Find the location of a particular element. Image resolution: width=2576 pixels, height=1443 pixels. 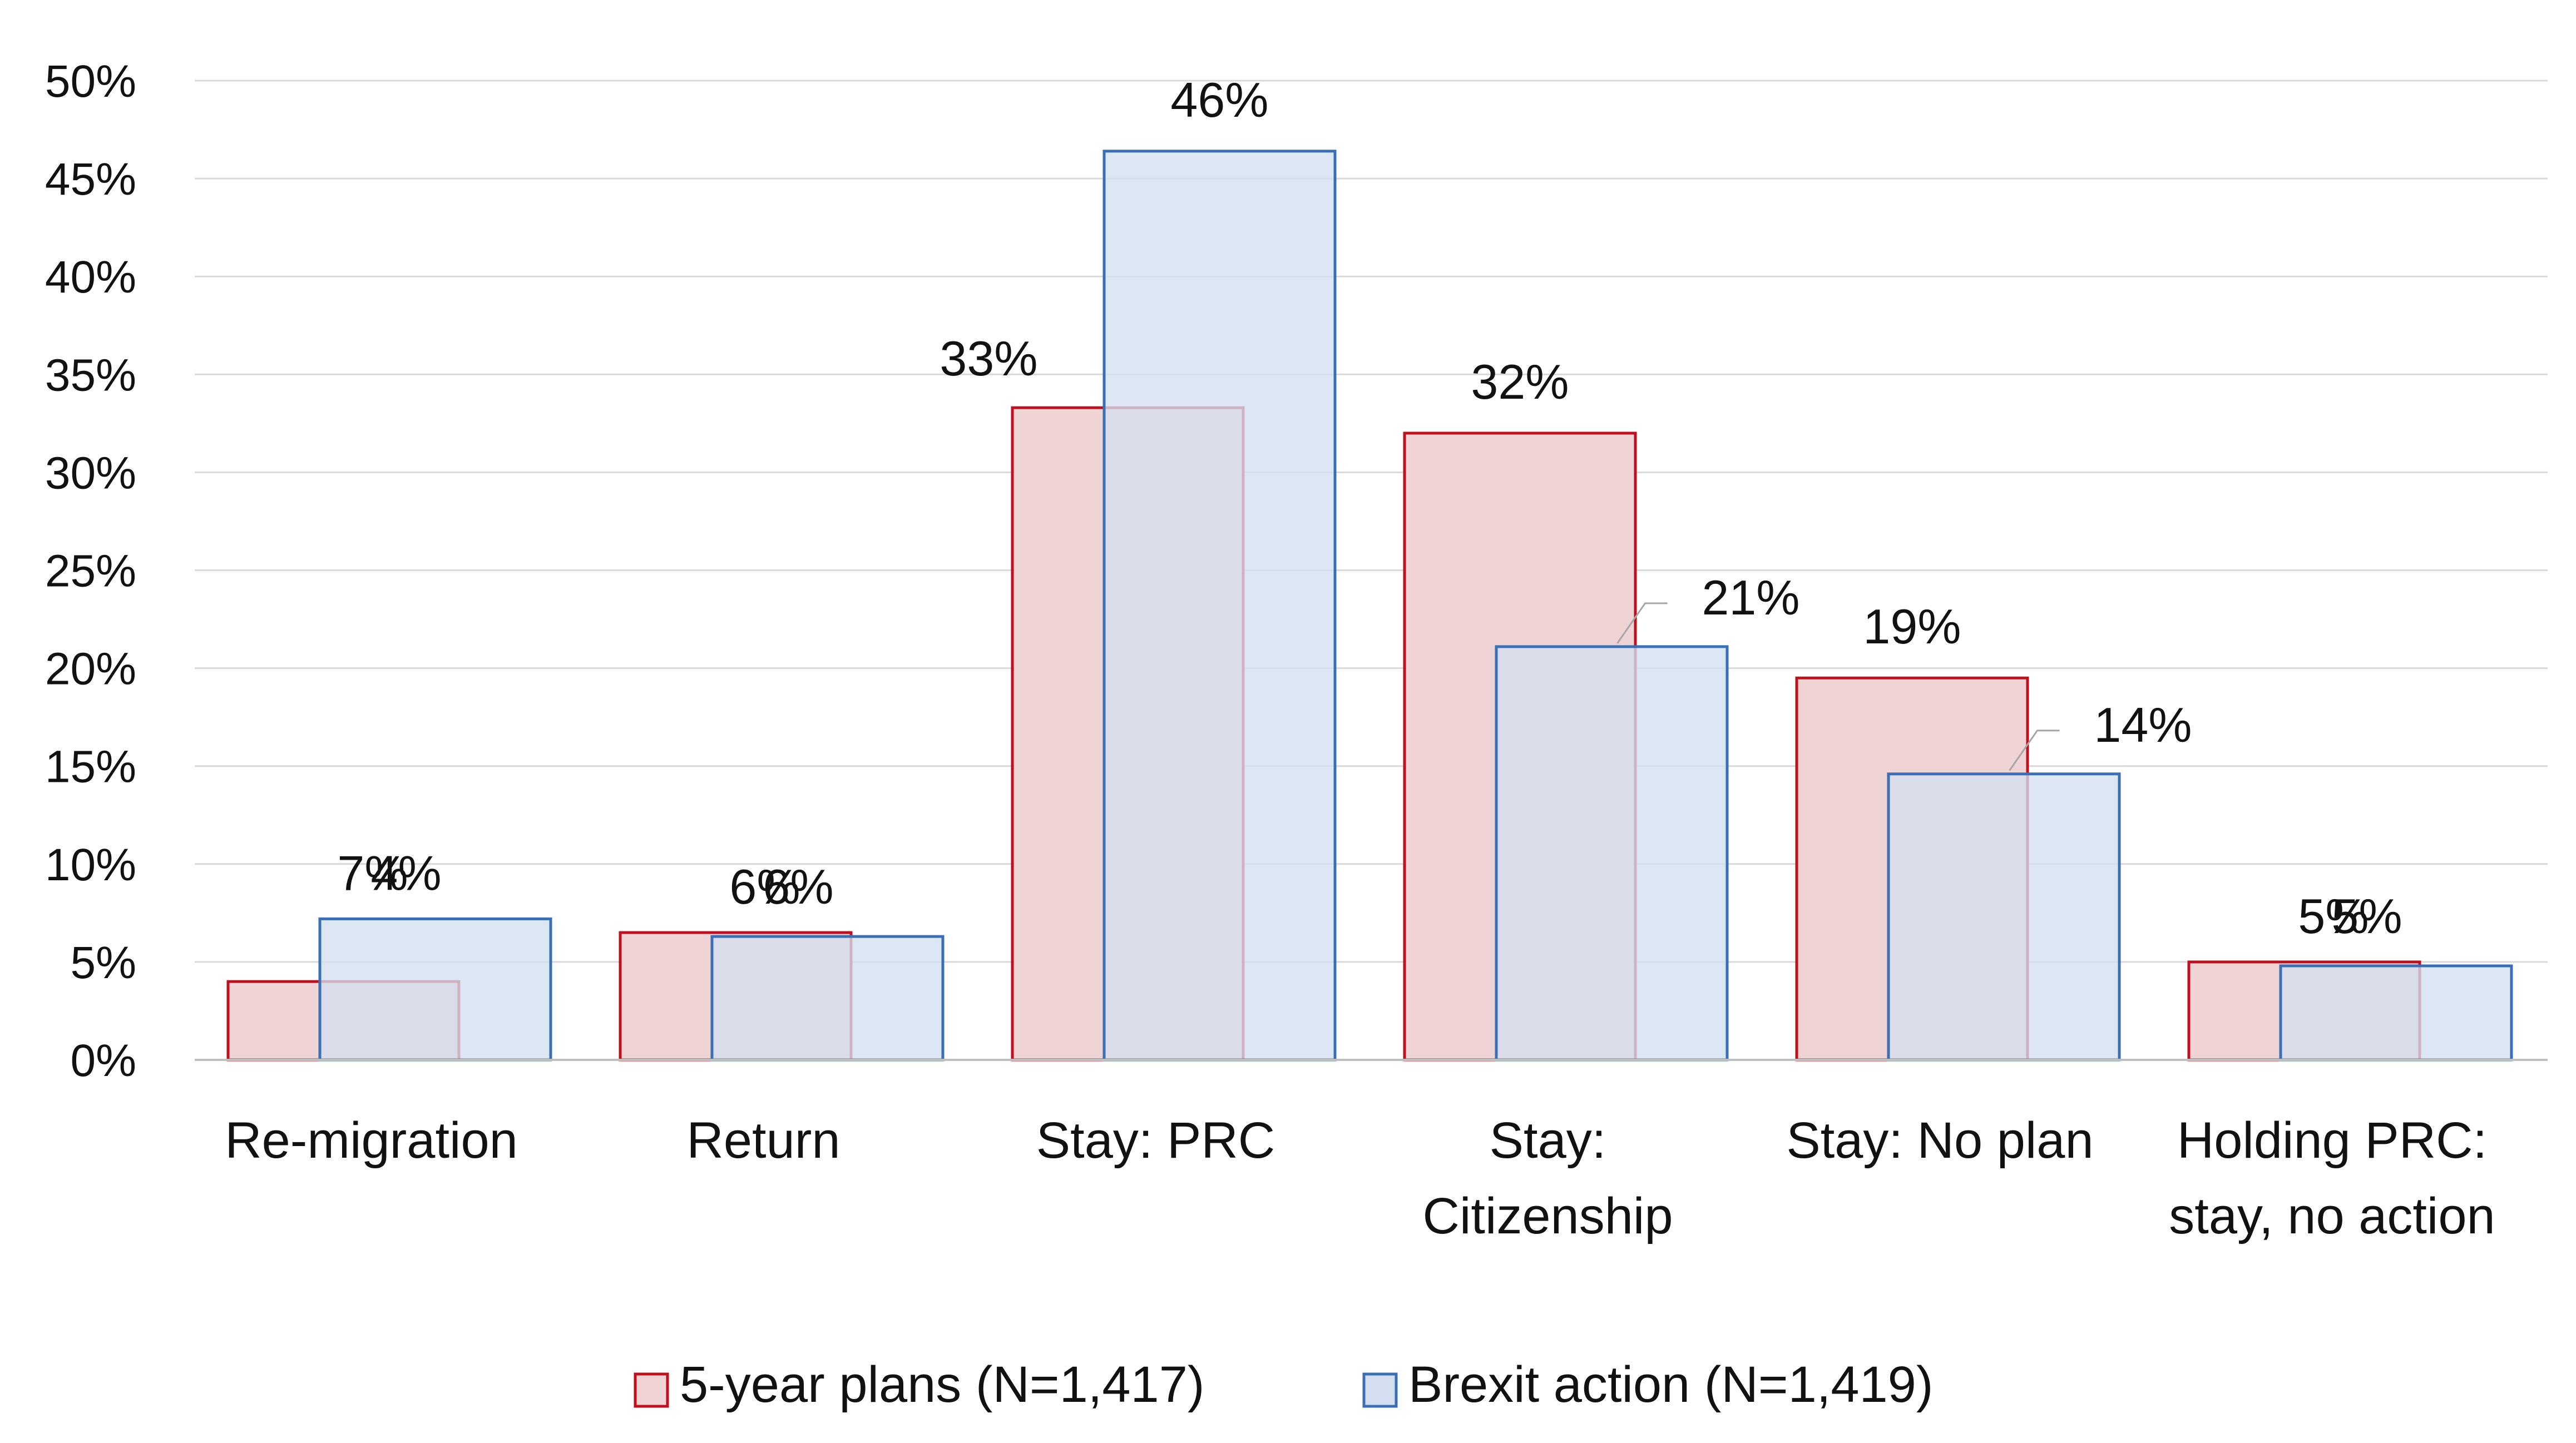

data-label: 33% is located at coordinates (988, 358).